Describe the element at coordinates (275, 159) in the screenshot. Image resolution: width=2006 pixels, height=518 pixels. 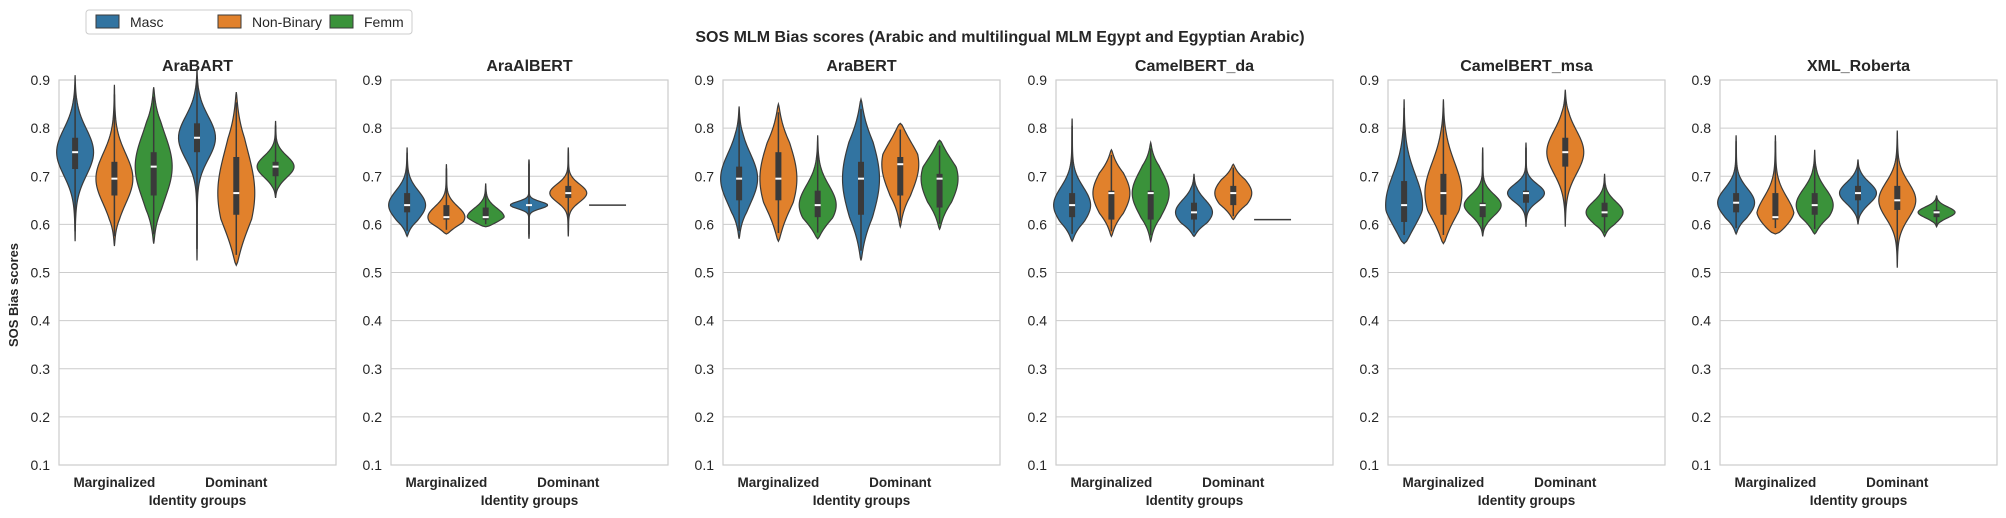
I see `violin-arabart-dominant-femm` at that location.